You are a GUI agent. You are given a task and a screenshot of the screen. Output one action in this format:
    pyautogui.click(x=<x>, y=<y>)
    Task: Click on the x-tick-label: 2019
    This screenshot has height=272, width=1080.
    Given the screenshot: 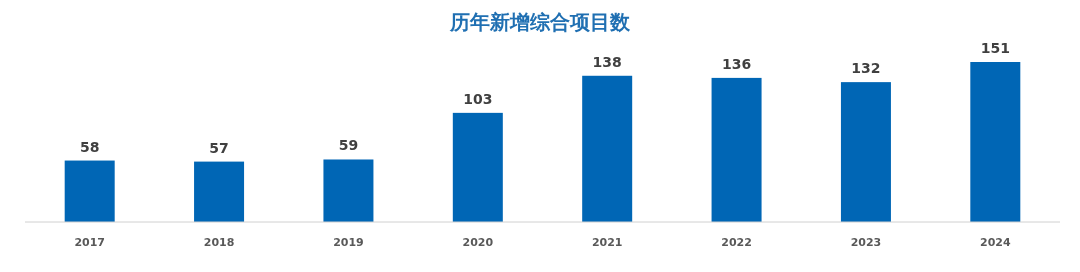 What is the action you would take?
    pyautogui.click(x=348, y=242)
    